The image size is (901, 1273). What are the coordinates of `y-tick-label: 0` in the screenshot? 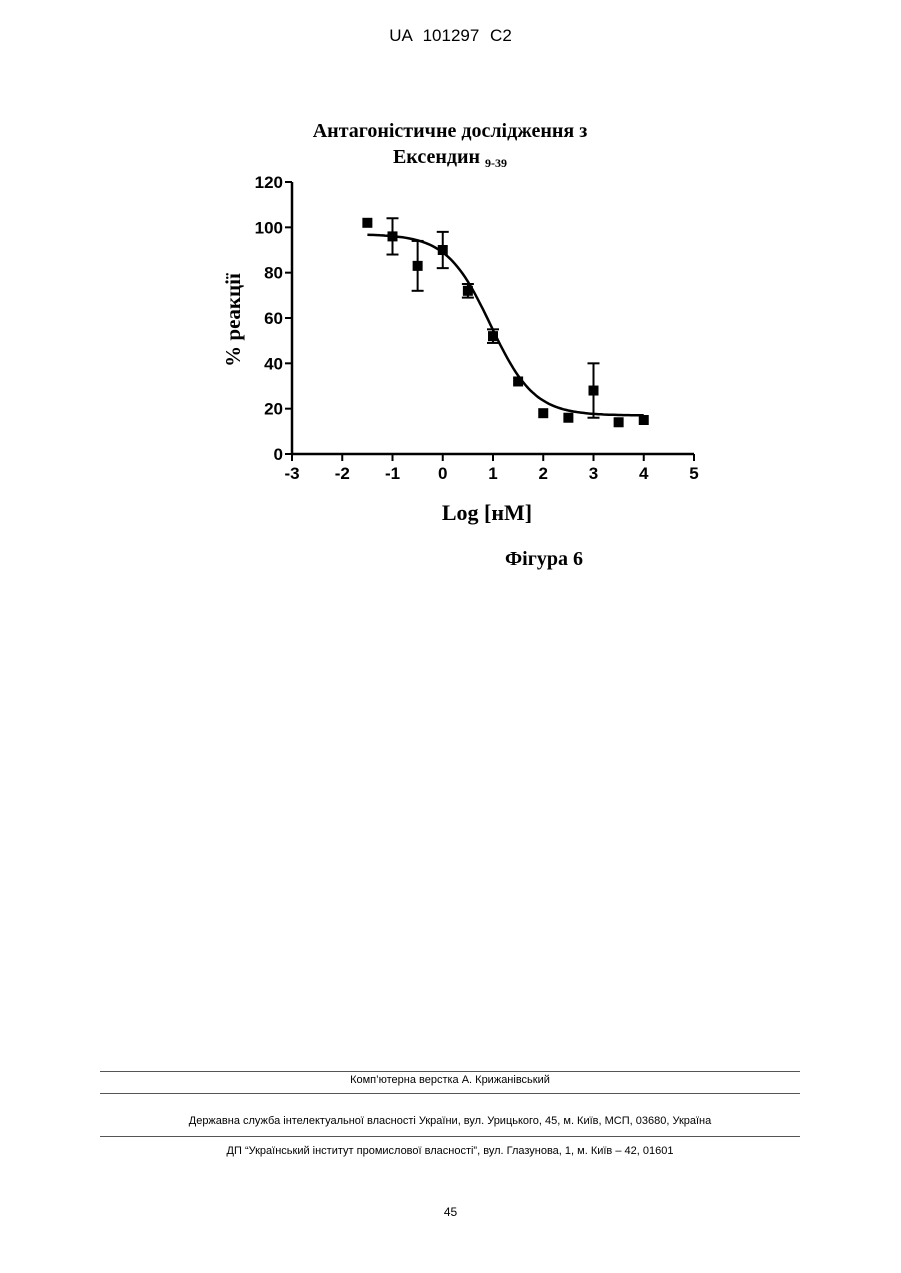 It's located at (278, 454).